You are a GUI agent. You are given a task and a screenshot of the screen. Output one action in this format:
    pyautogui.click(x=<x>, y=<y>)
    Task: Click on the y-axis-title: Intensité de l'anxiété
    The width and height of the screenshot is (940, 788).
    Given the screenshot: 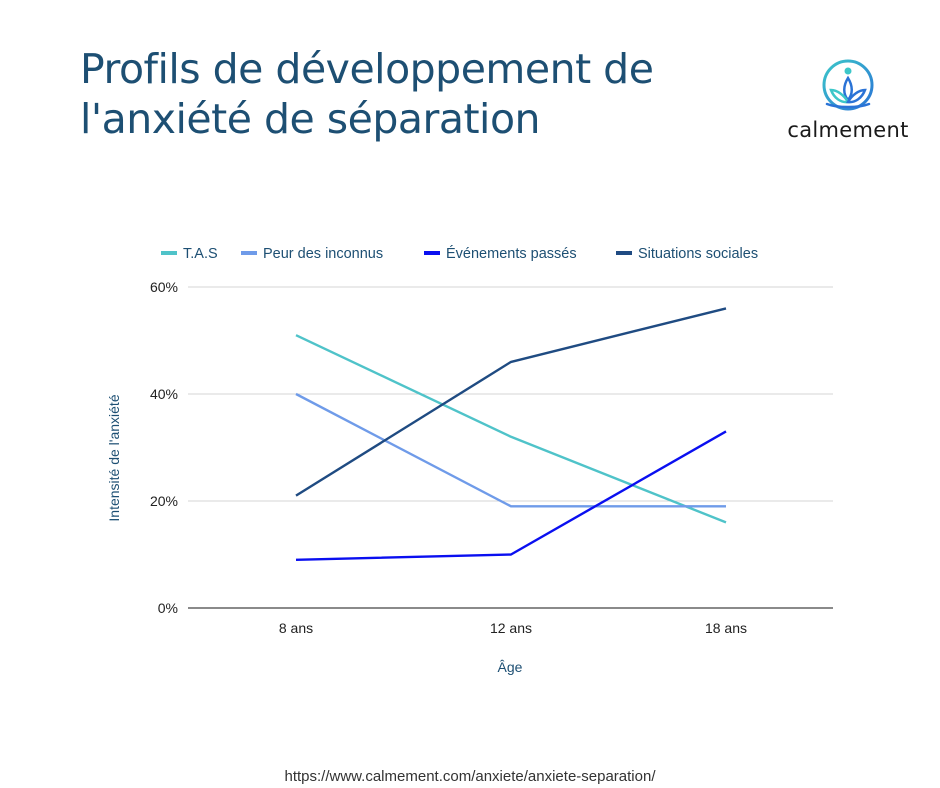 What is the action you would take?
    pyautogui.click(x=114, y=457)
    